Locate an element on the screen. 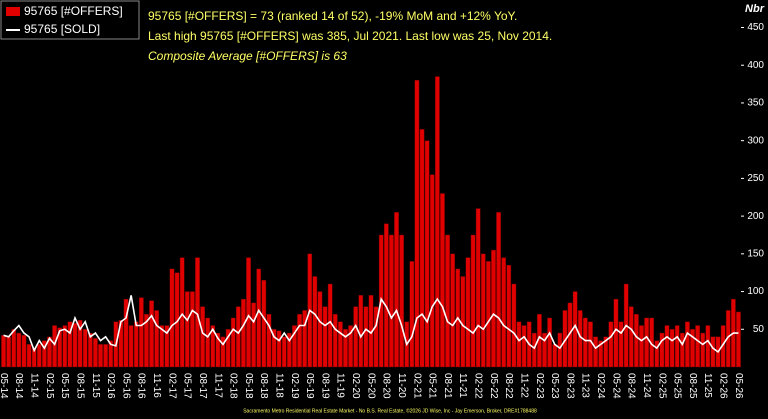 The height and width of the screenshot is (419, 768). x-tick-label: 05-16 is located at coordinates (125, 386).